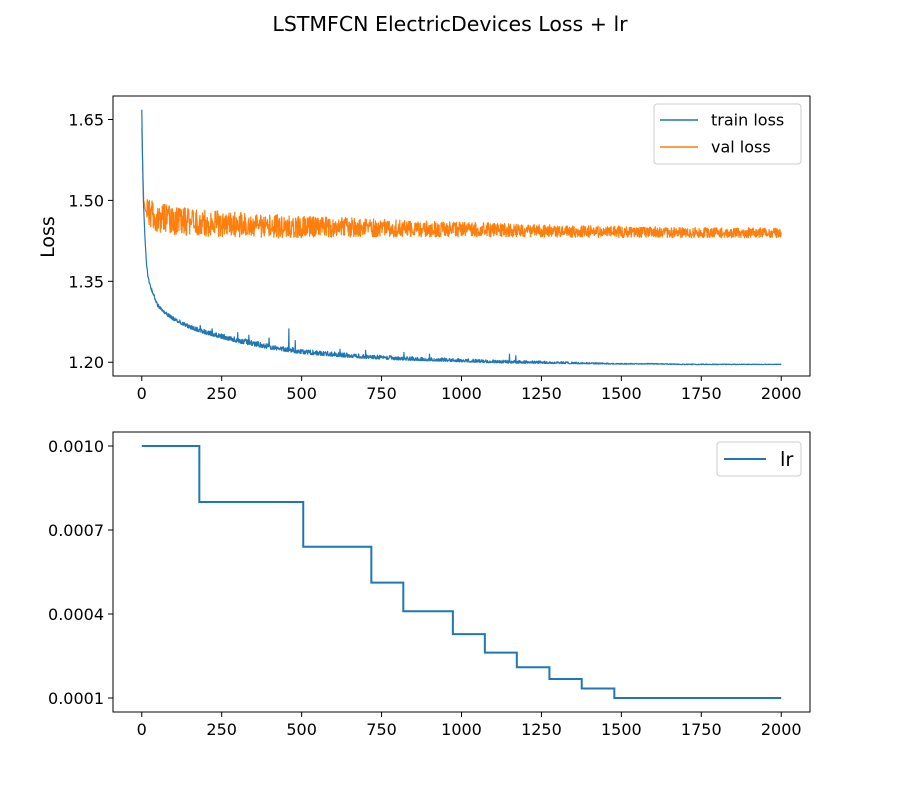 The width and height of the screenshot is (900, 800). I want to click on lr-x-ticks: 0 250 500 750 1000 1250 1500 1750 2000, so click(469, 725).